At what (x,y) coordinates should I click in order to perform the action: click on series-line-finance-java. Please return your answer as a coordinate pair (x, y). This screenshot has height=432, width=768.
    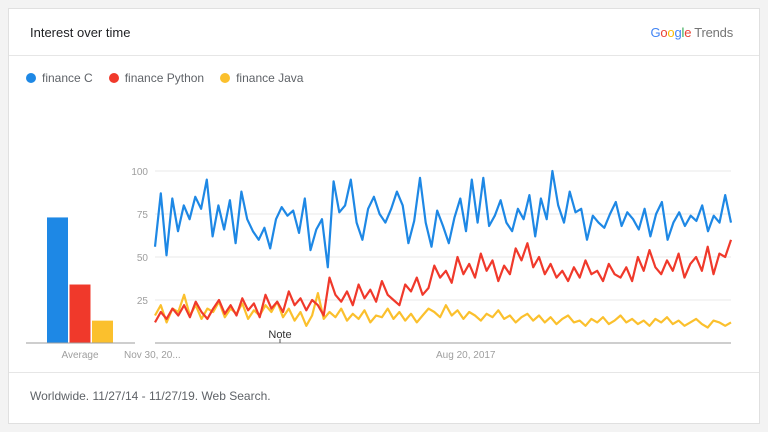
    Looking at the image, I should click on (443, 310).